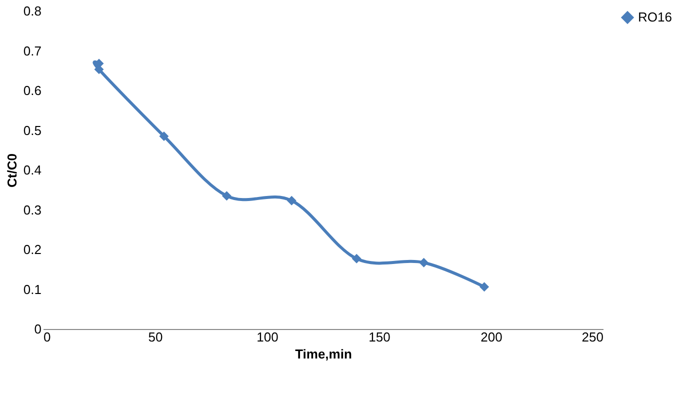 The width and height of the screenshot is (685, 393). I want to click on y-tick-label: 0.7, so click(32, 50).